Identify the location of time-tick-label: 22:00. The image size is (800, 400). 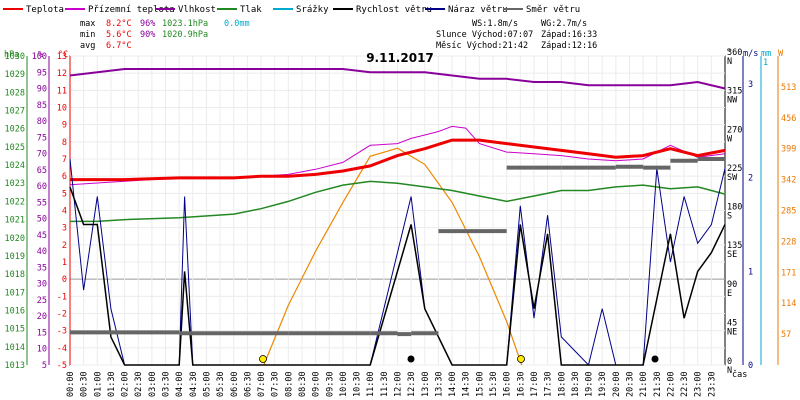
(671, 384).